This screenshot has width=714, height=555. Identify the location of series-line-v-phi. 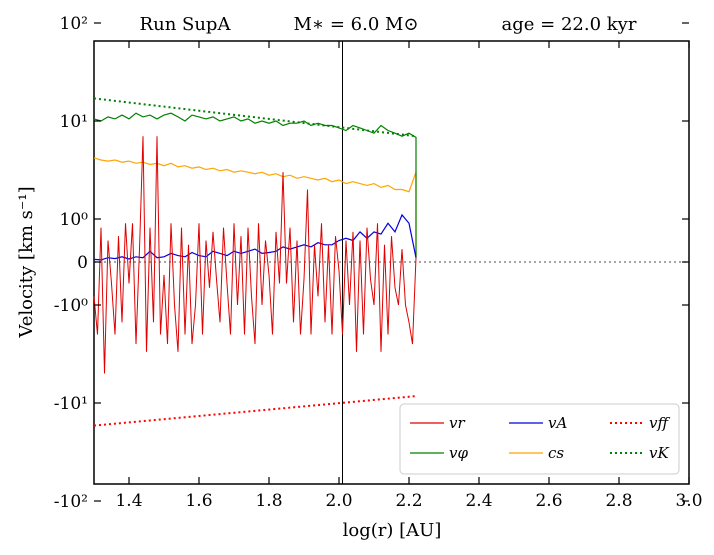
(255, 185).